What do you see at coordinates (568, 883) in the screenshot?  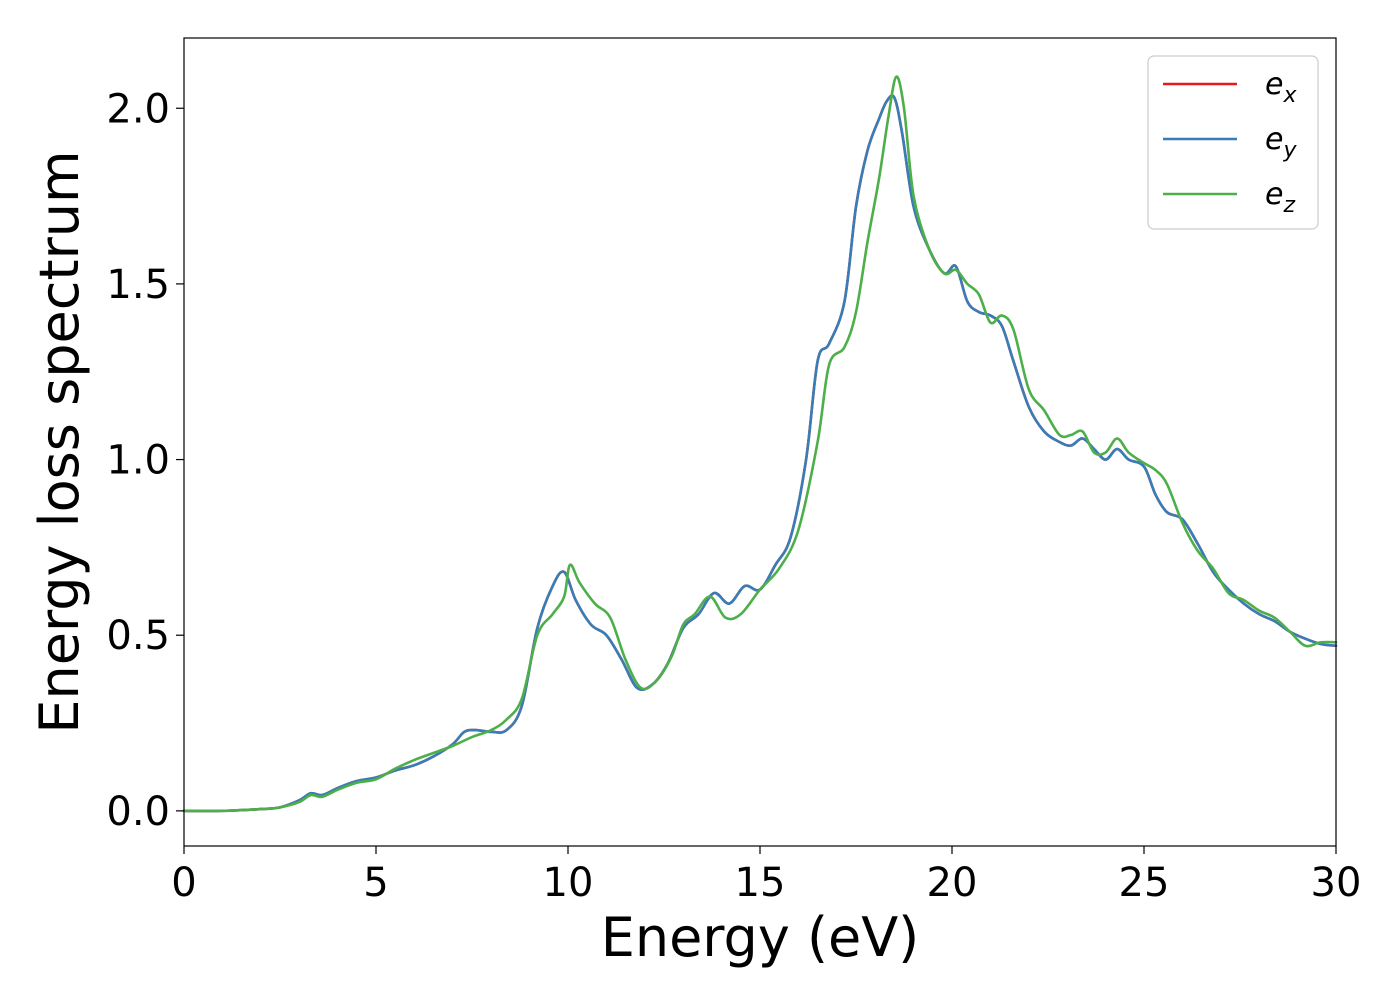 I see `x-tick-label: 10` at bounding box center [568, 883].